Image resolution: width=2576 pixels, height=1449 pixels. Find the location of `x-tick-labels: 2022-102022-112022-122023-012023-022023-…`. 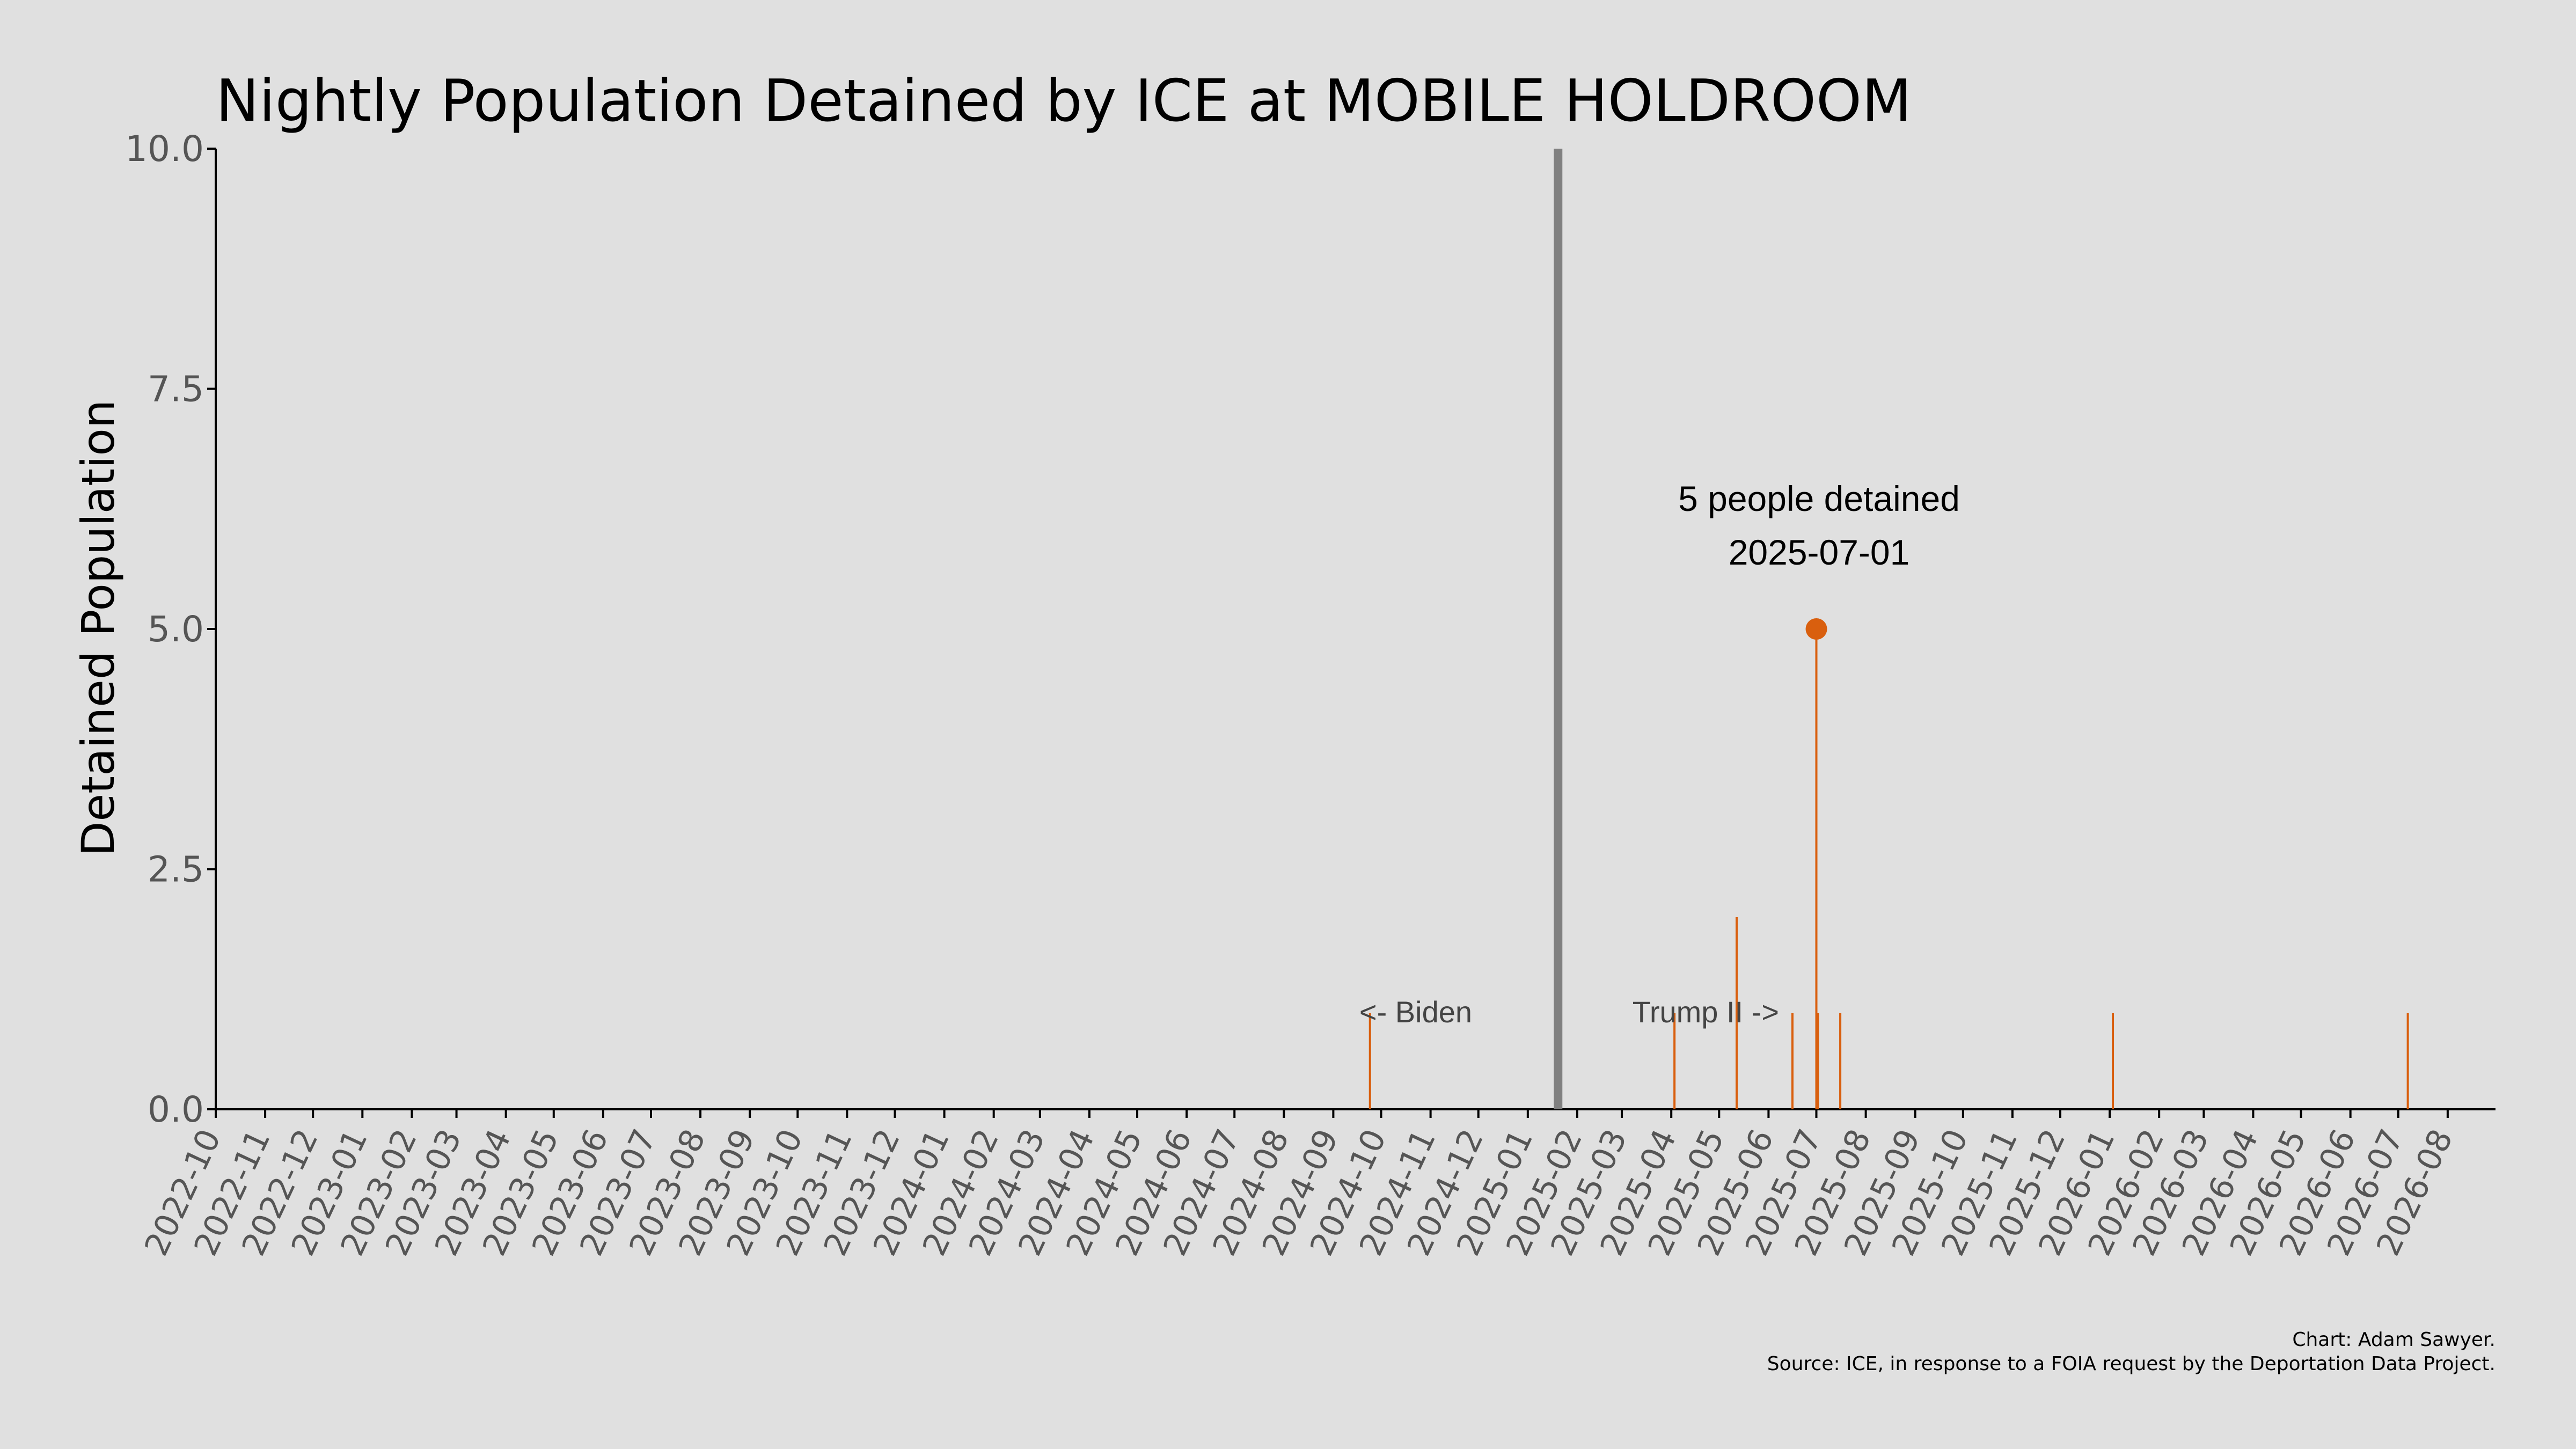

x-tick-labels: 2022-102022-112022-122023-012023-022023-… is located at coordinates (1298, 1185).